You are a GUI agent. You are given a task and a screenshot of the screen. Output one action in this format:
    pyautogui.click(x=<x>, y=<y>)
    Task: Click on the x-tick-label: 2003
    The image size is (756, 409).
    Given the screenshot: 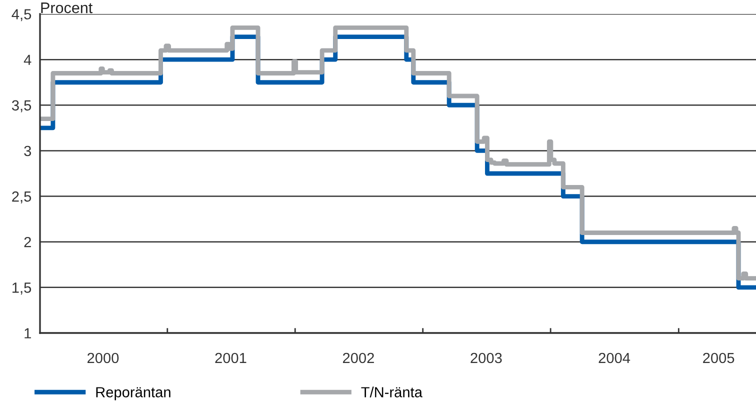 What is the action you would take?
    pyautogui.click(x=486, y=358)
    